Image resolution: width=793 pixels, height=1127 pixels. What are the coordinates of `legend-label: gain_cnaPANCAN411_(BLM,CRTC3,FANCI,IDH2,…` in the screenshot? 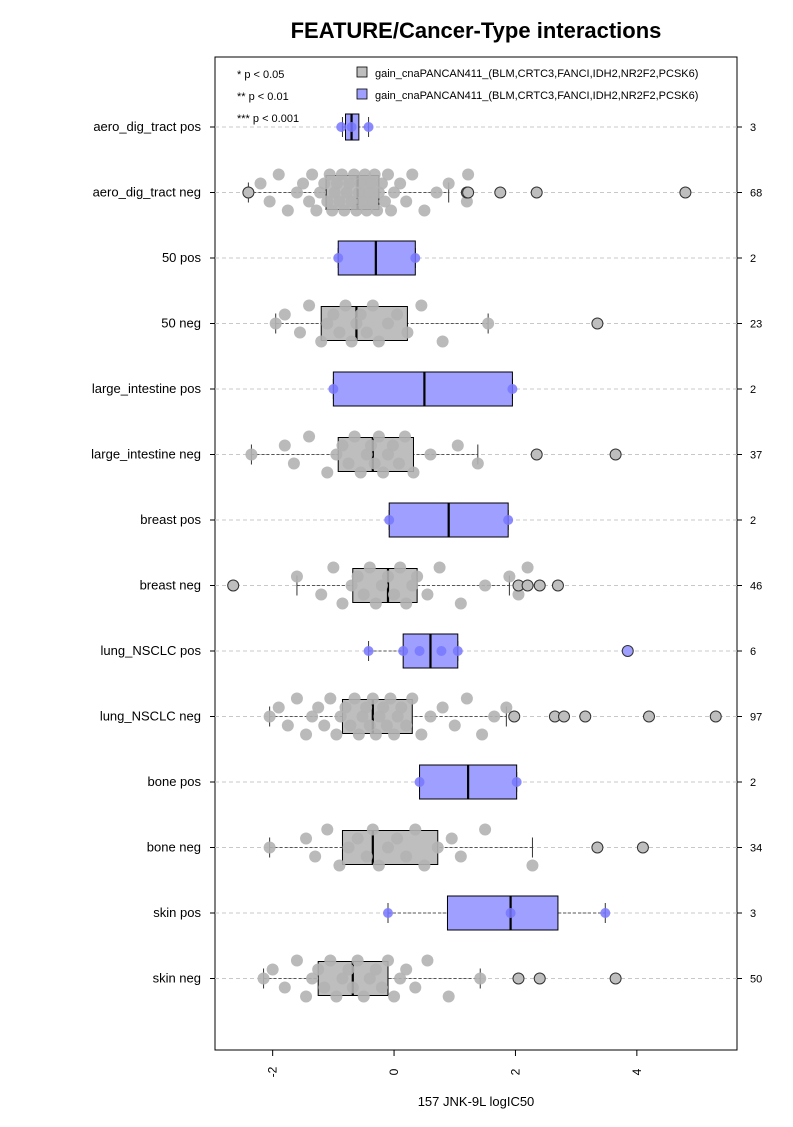 It's located at (536, 74).